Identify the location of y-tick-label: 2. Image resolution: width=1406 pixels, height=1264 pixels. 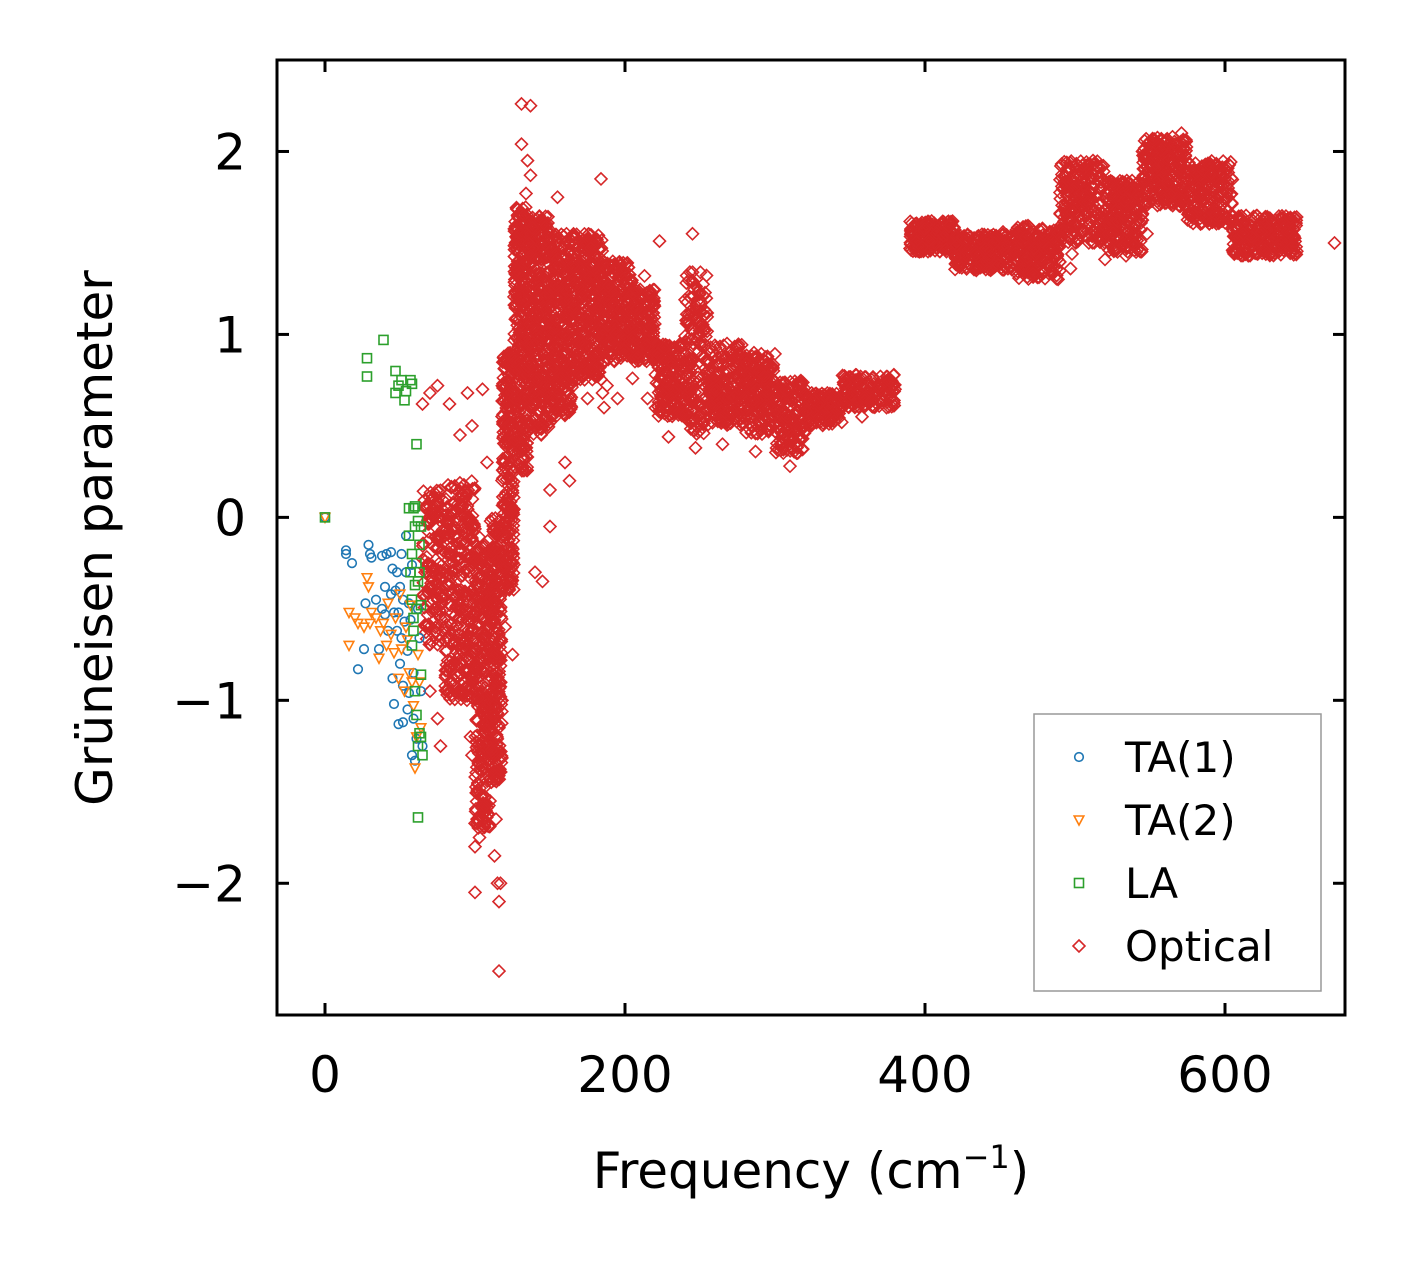
(230, 152).